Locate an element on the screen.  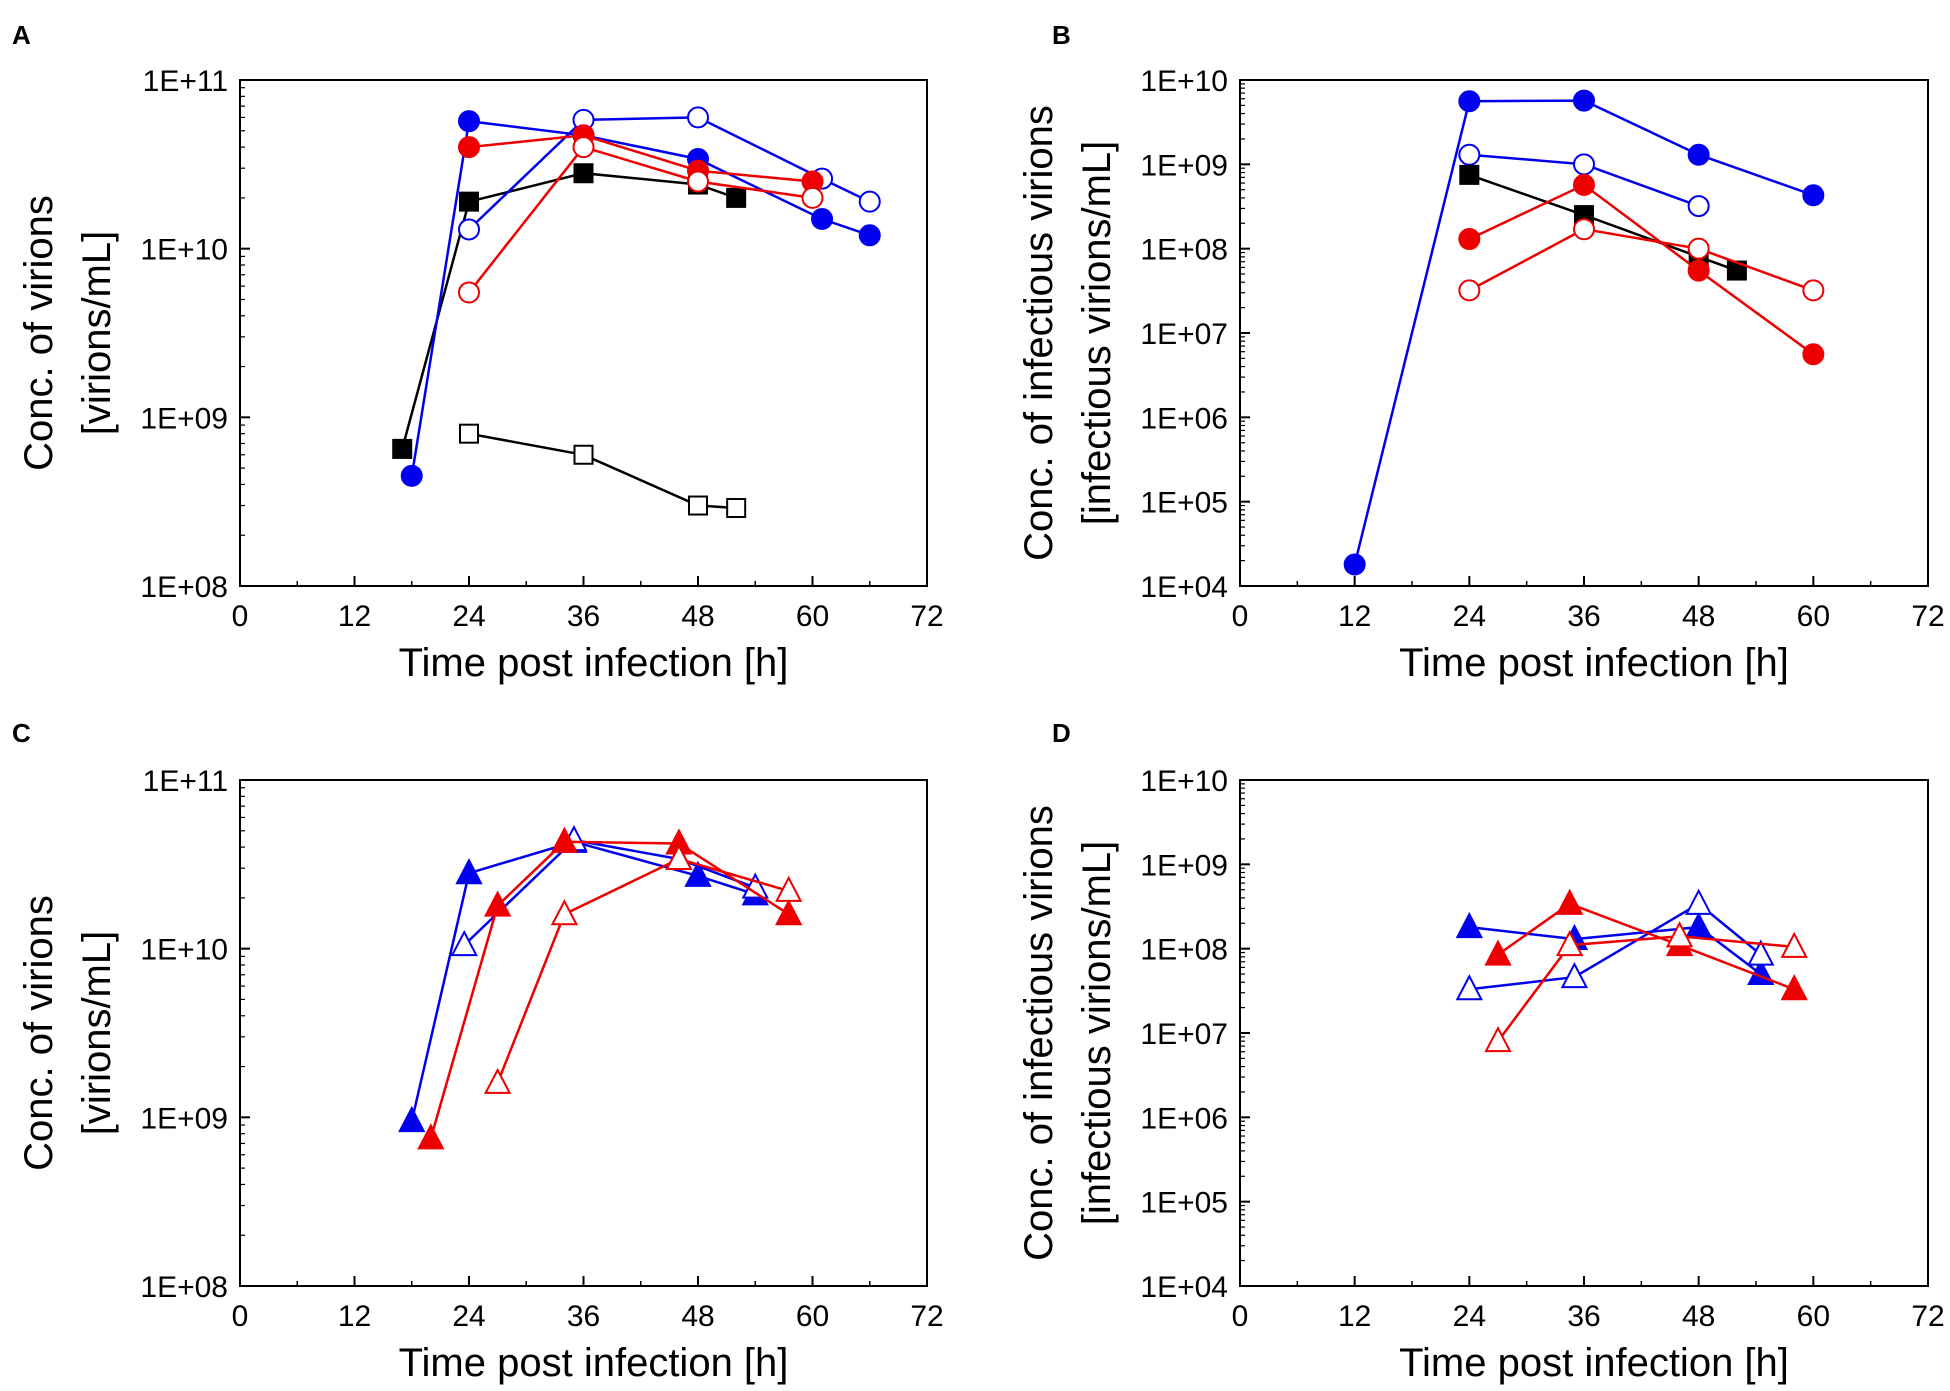
panel-letter-c: C is located at coordinates (21, 733).